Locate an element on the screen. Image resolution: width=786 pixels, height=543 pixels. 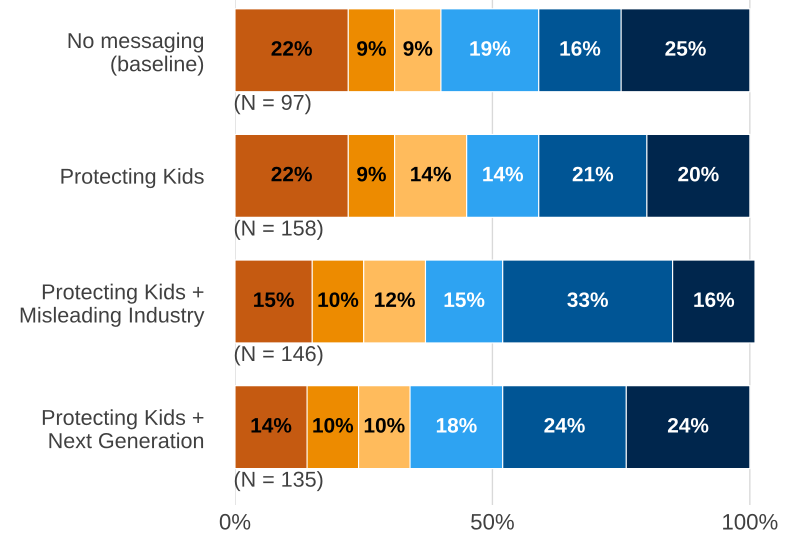
y-tick-label: No messaging (baseline) is located at coordinates (136, 54).